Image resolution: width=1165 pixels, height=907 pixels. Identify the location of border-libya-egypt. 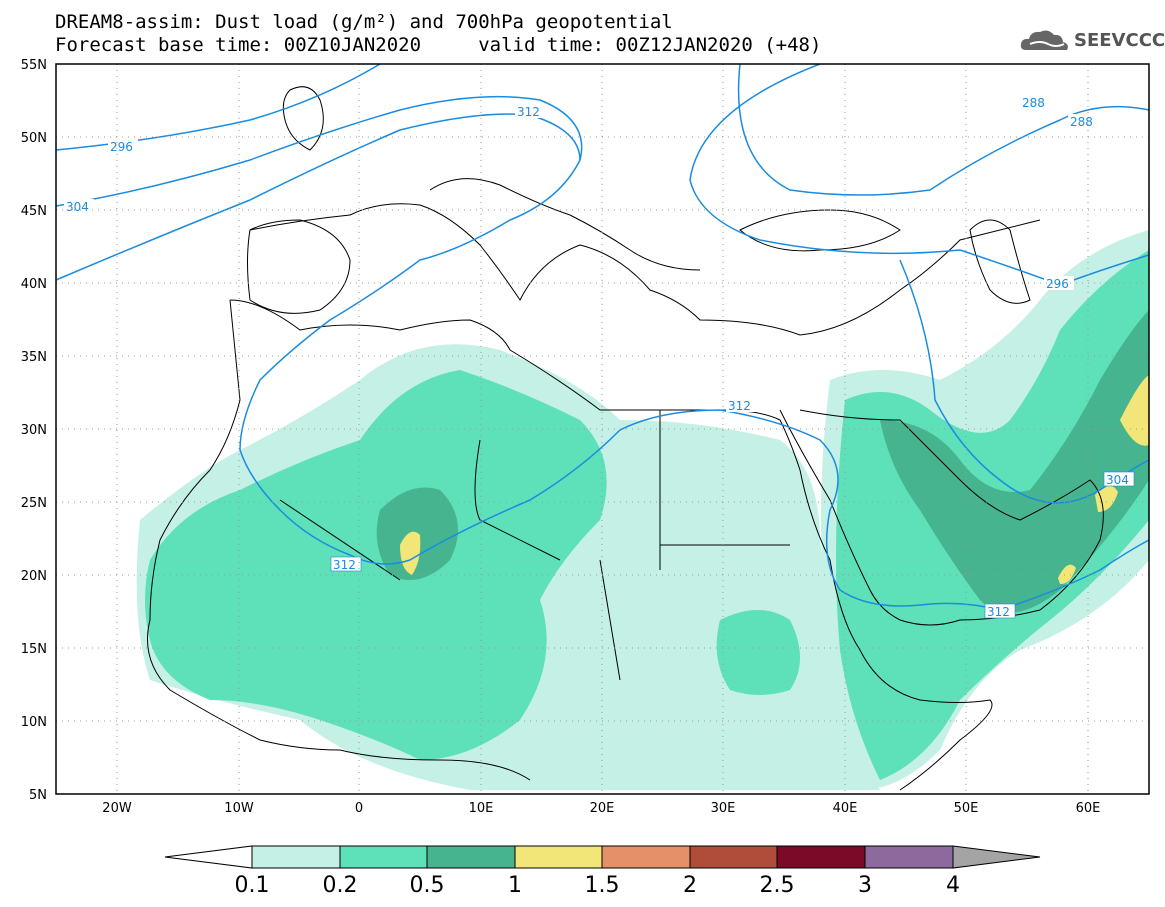
(724, 490).